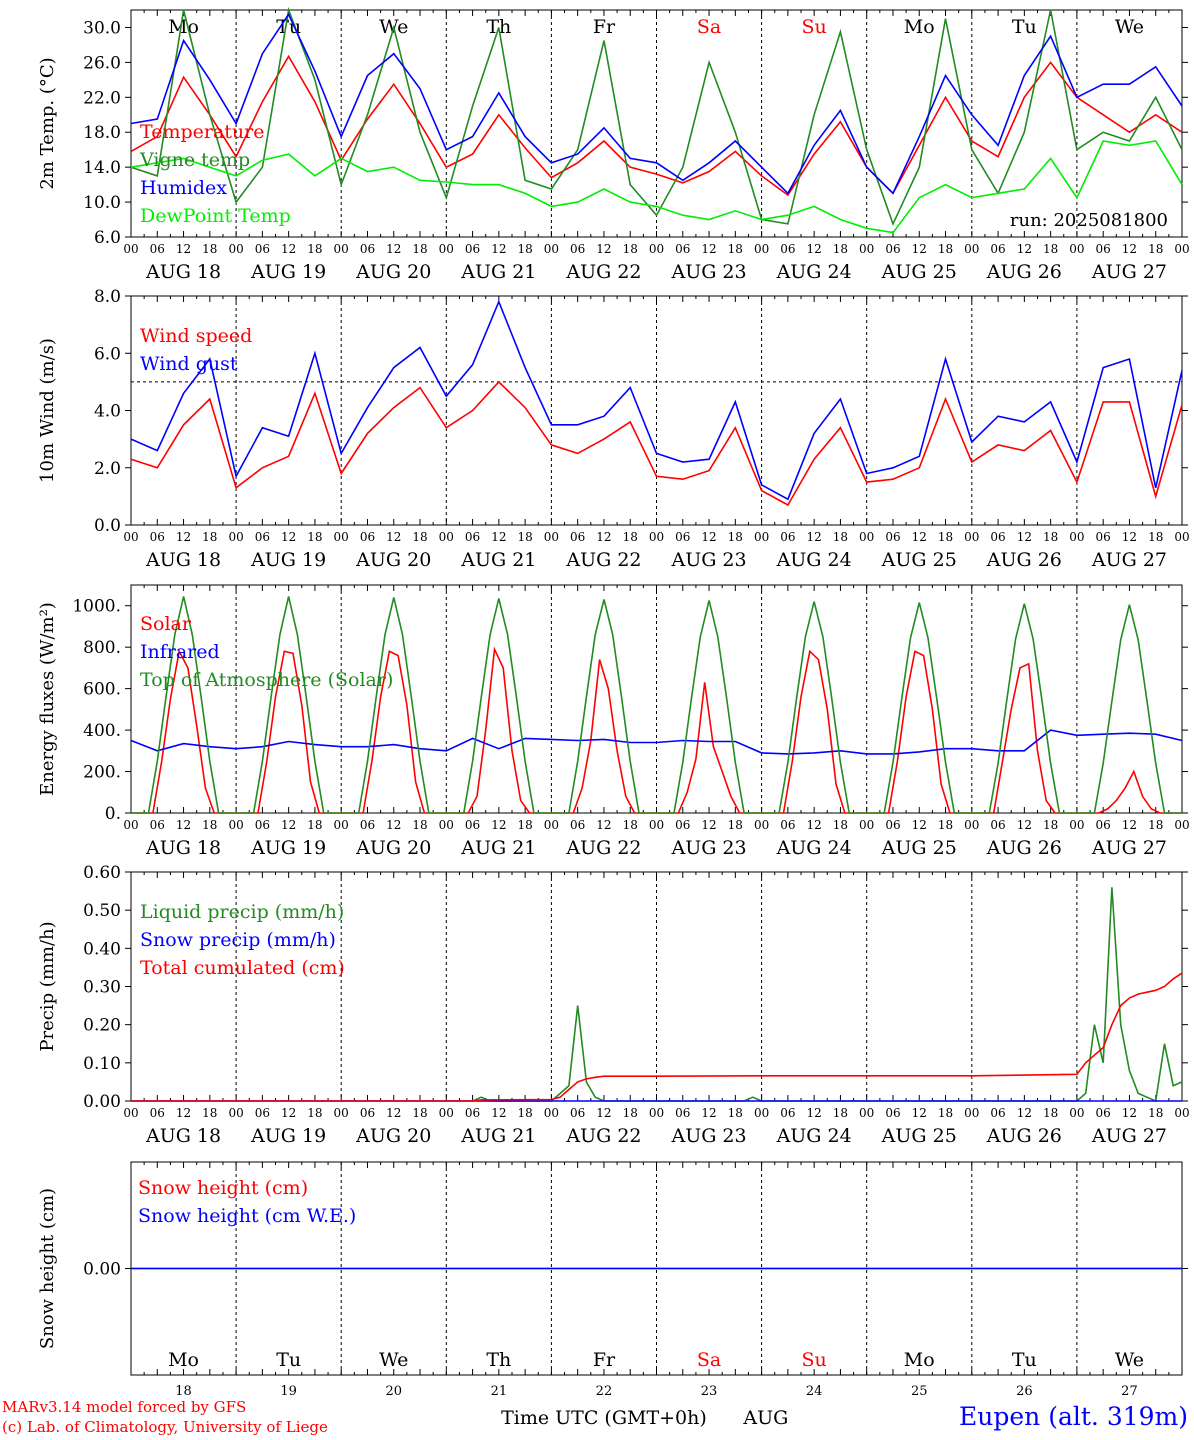 The width and height of the screenshot is (1194, 1440). I want to click on x-date-label: AUG 19, so click(288, 1136).